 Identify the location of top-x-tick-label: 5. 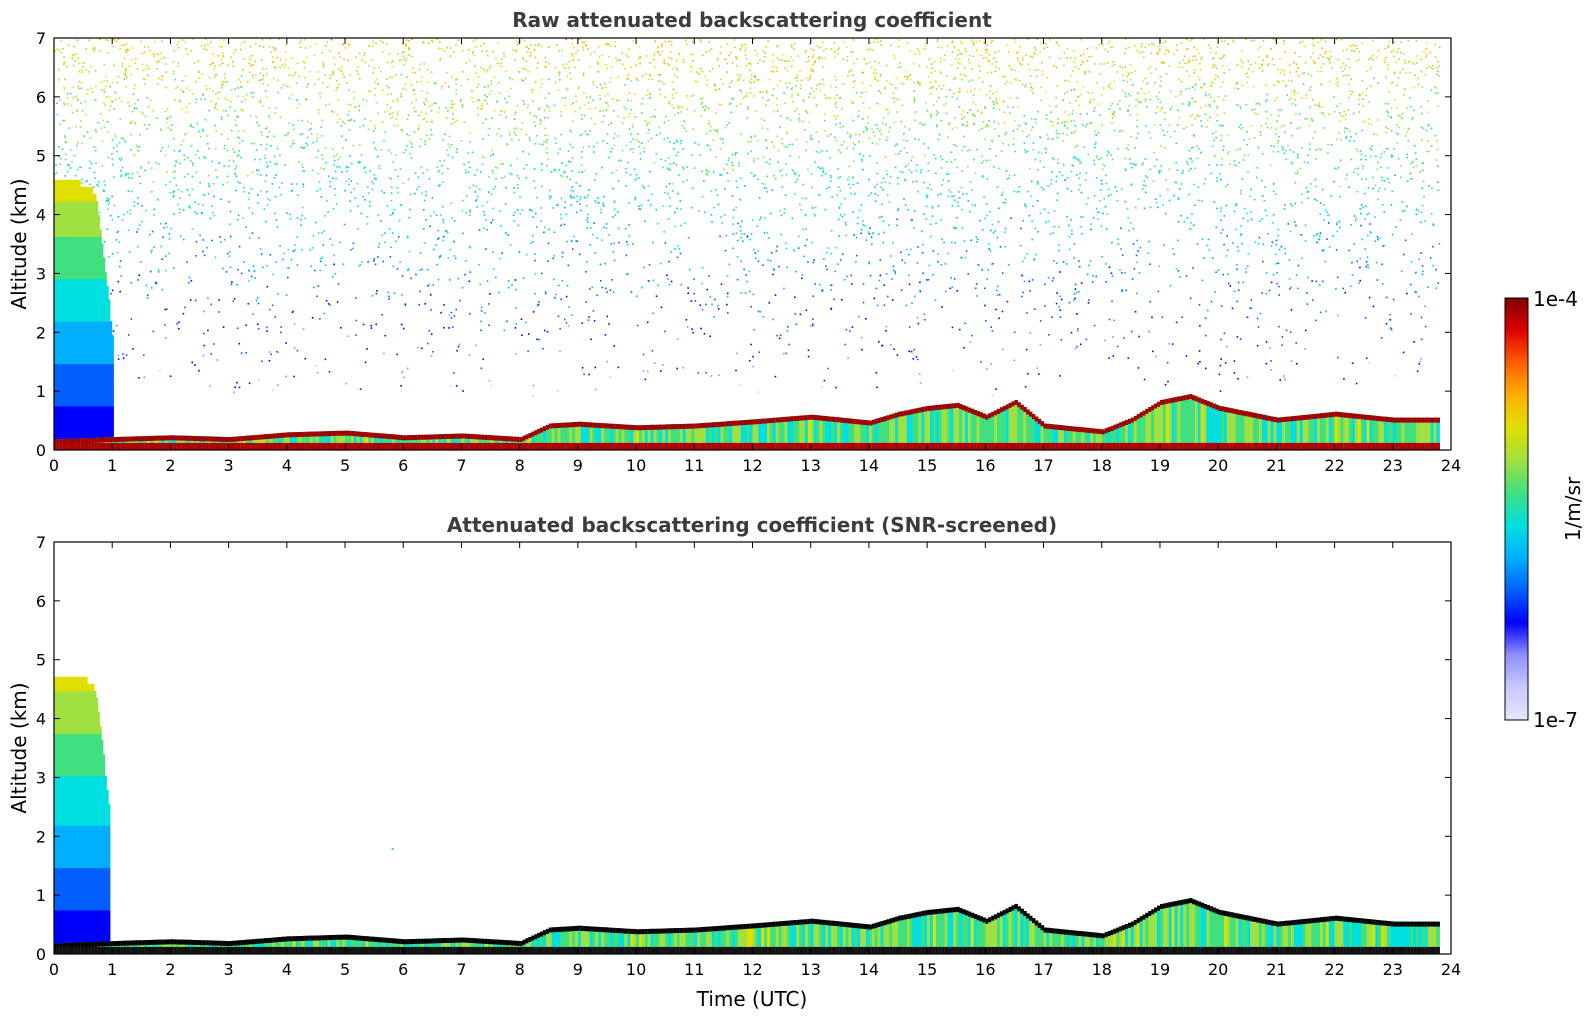
(345, 465).